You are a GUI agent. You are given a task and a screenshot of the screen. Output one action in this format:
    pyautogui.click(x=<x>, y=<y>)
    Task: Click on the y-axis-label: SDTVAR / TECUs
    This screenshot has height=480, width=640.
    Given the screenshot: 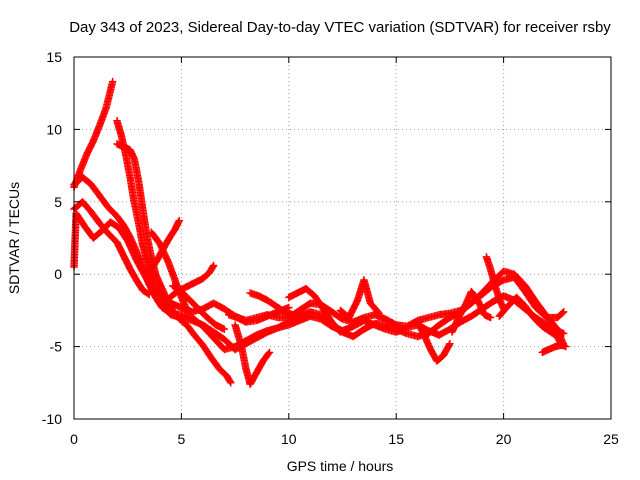 What is the action you would take?
    pyautogui.click(x=14, y=238)
    